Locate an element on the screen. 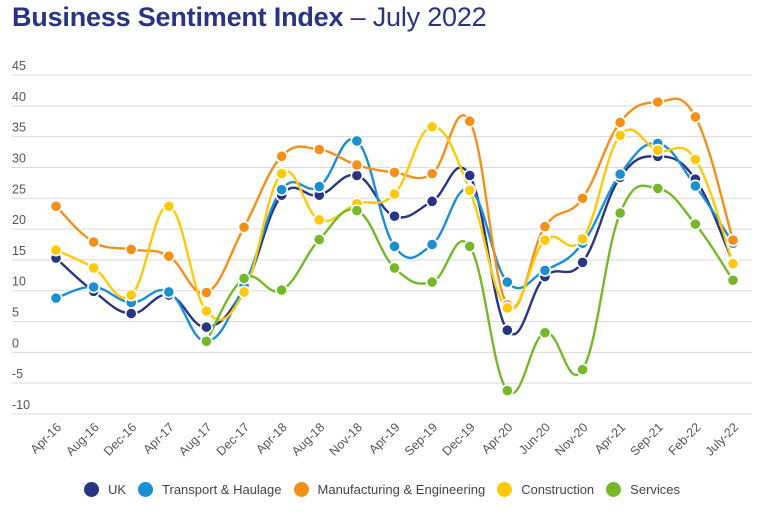 The width and height of the screenshot is (764, 518). chart-title: Business Sentiment Index – July 2022 is located at coordinates (249, 17).